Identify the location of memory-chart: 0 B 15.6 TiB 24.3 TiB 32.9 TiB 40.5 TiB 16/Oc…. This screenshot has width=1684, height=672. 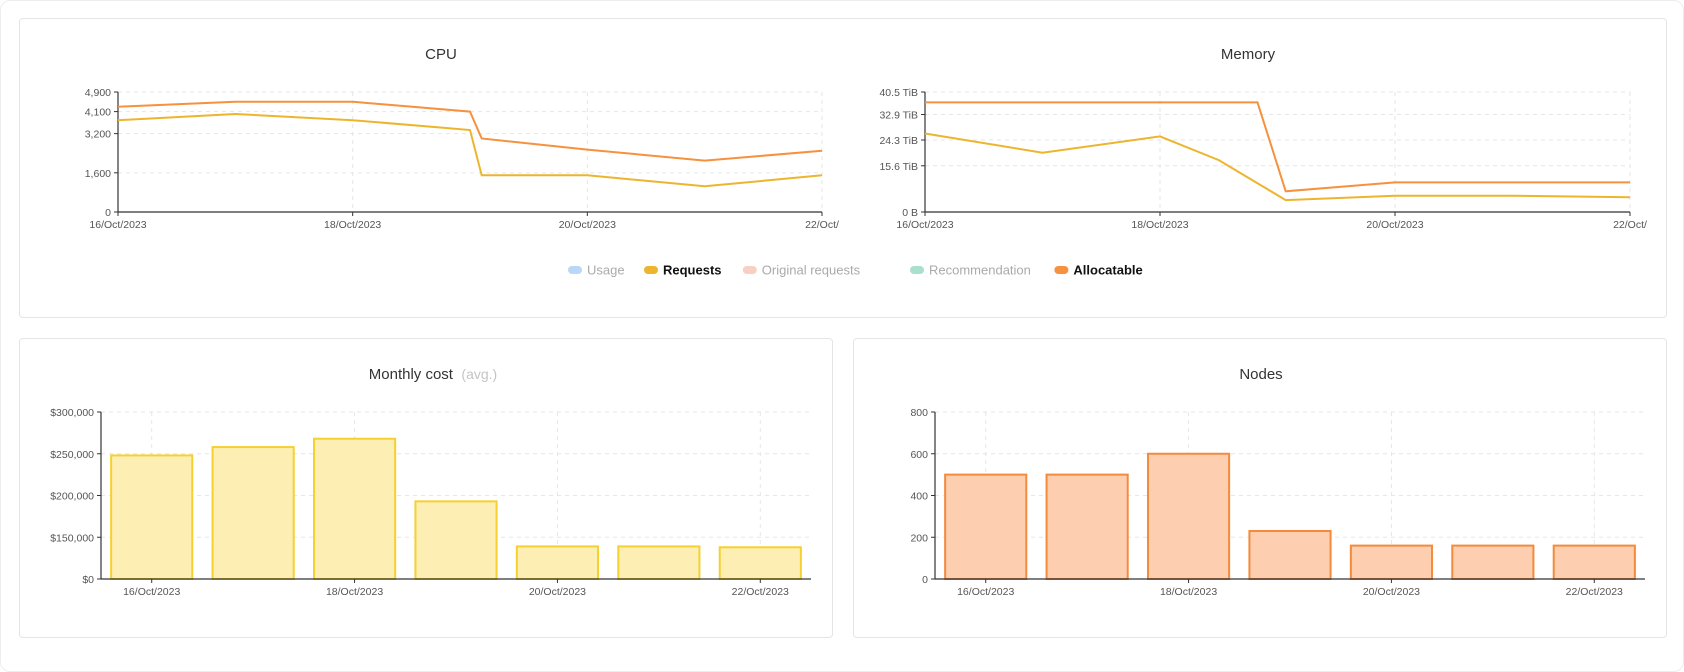
(1263, 159).